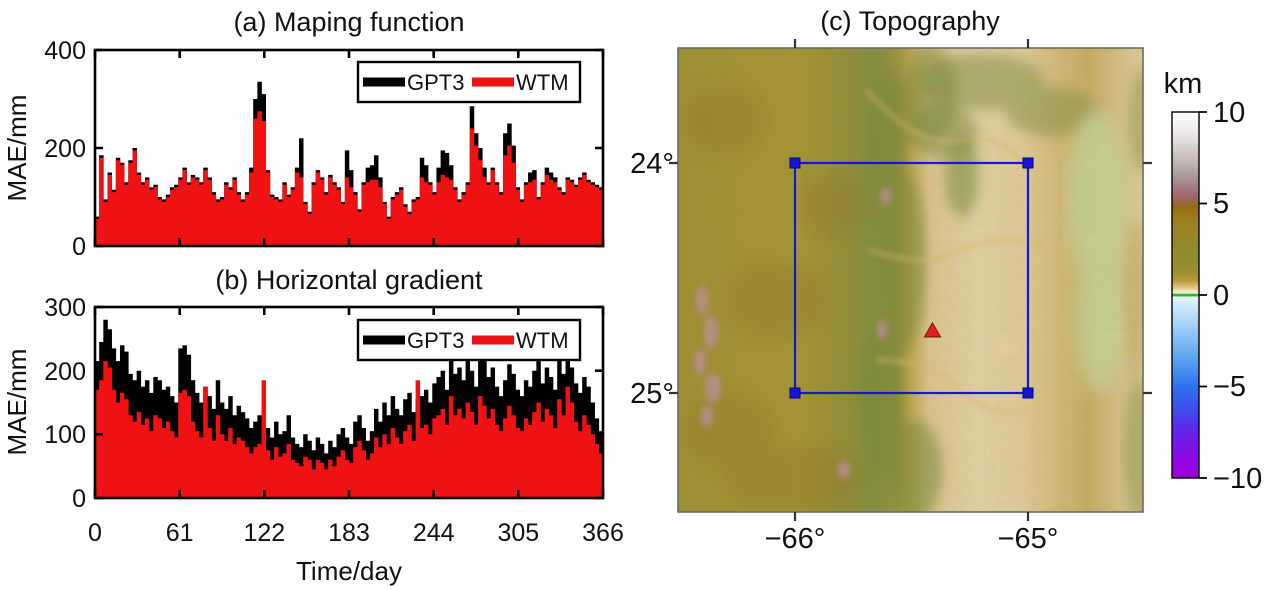 This screenshot has width=1269, height=590. I want to click on panel-a-ticks, so click(349, 148).